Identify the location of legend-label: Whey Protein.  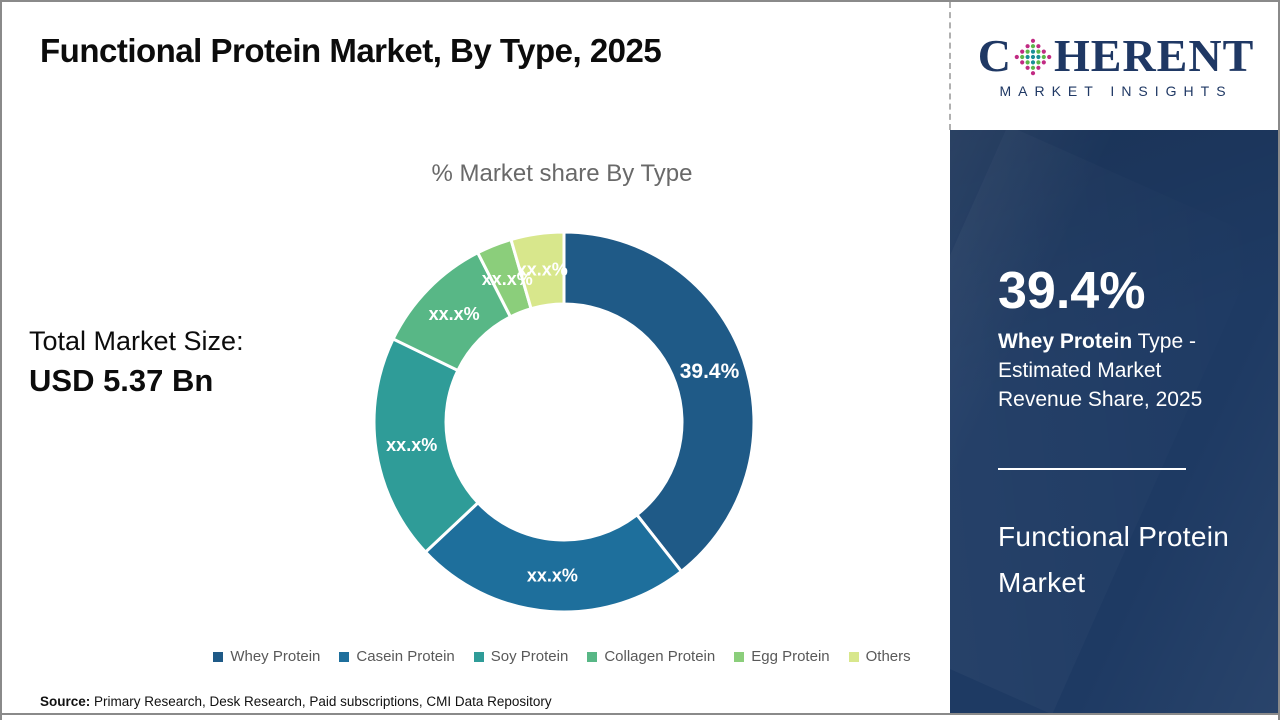
(275, 656).